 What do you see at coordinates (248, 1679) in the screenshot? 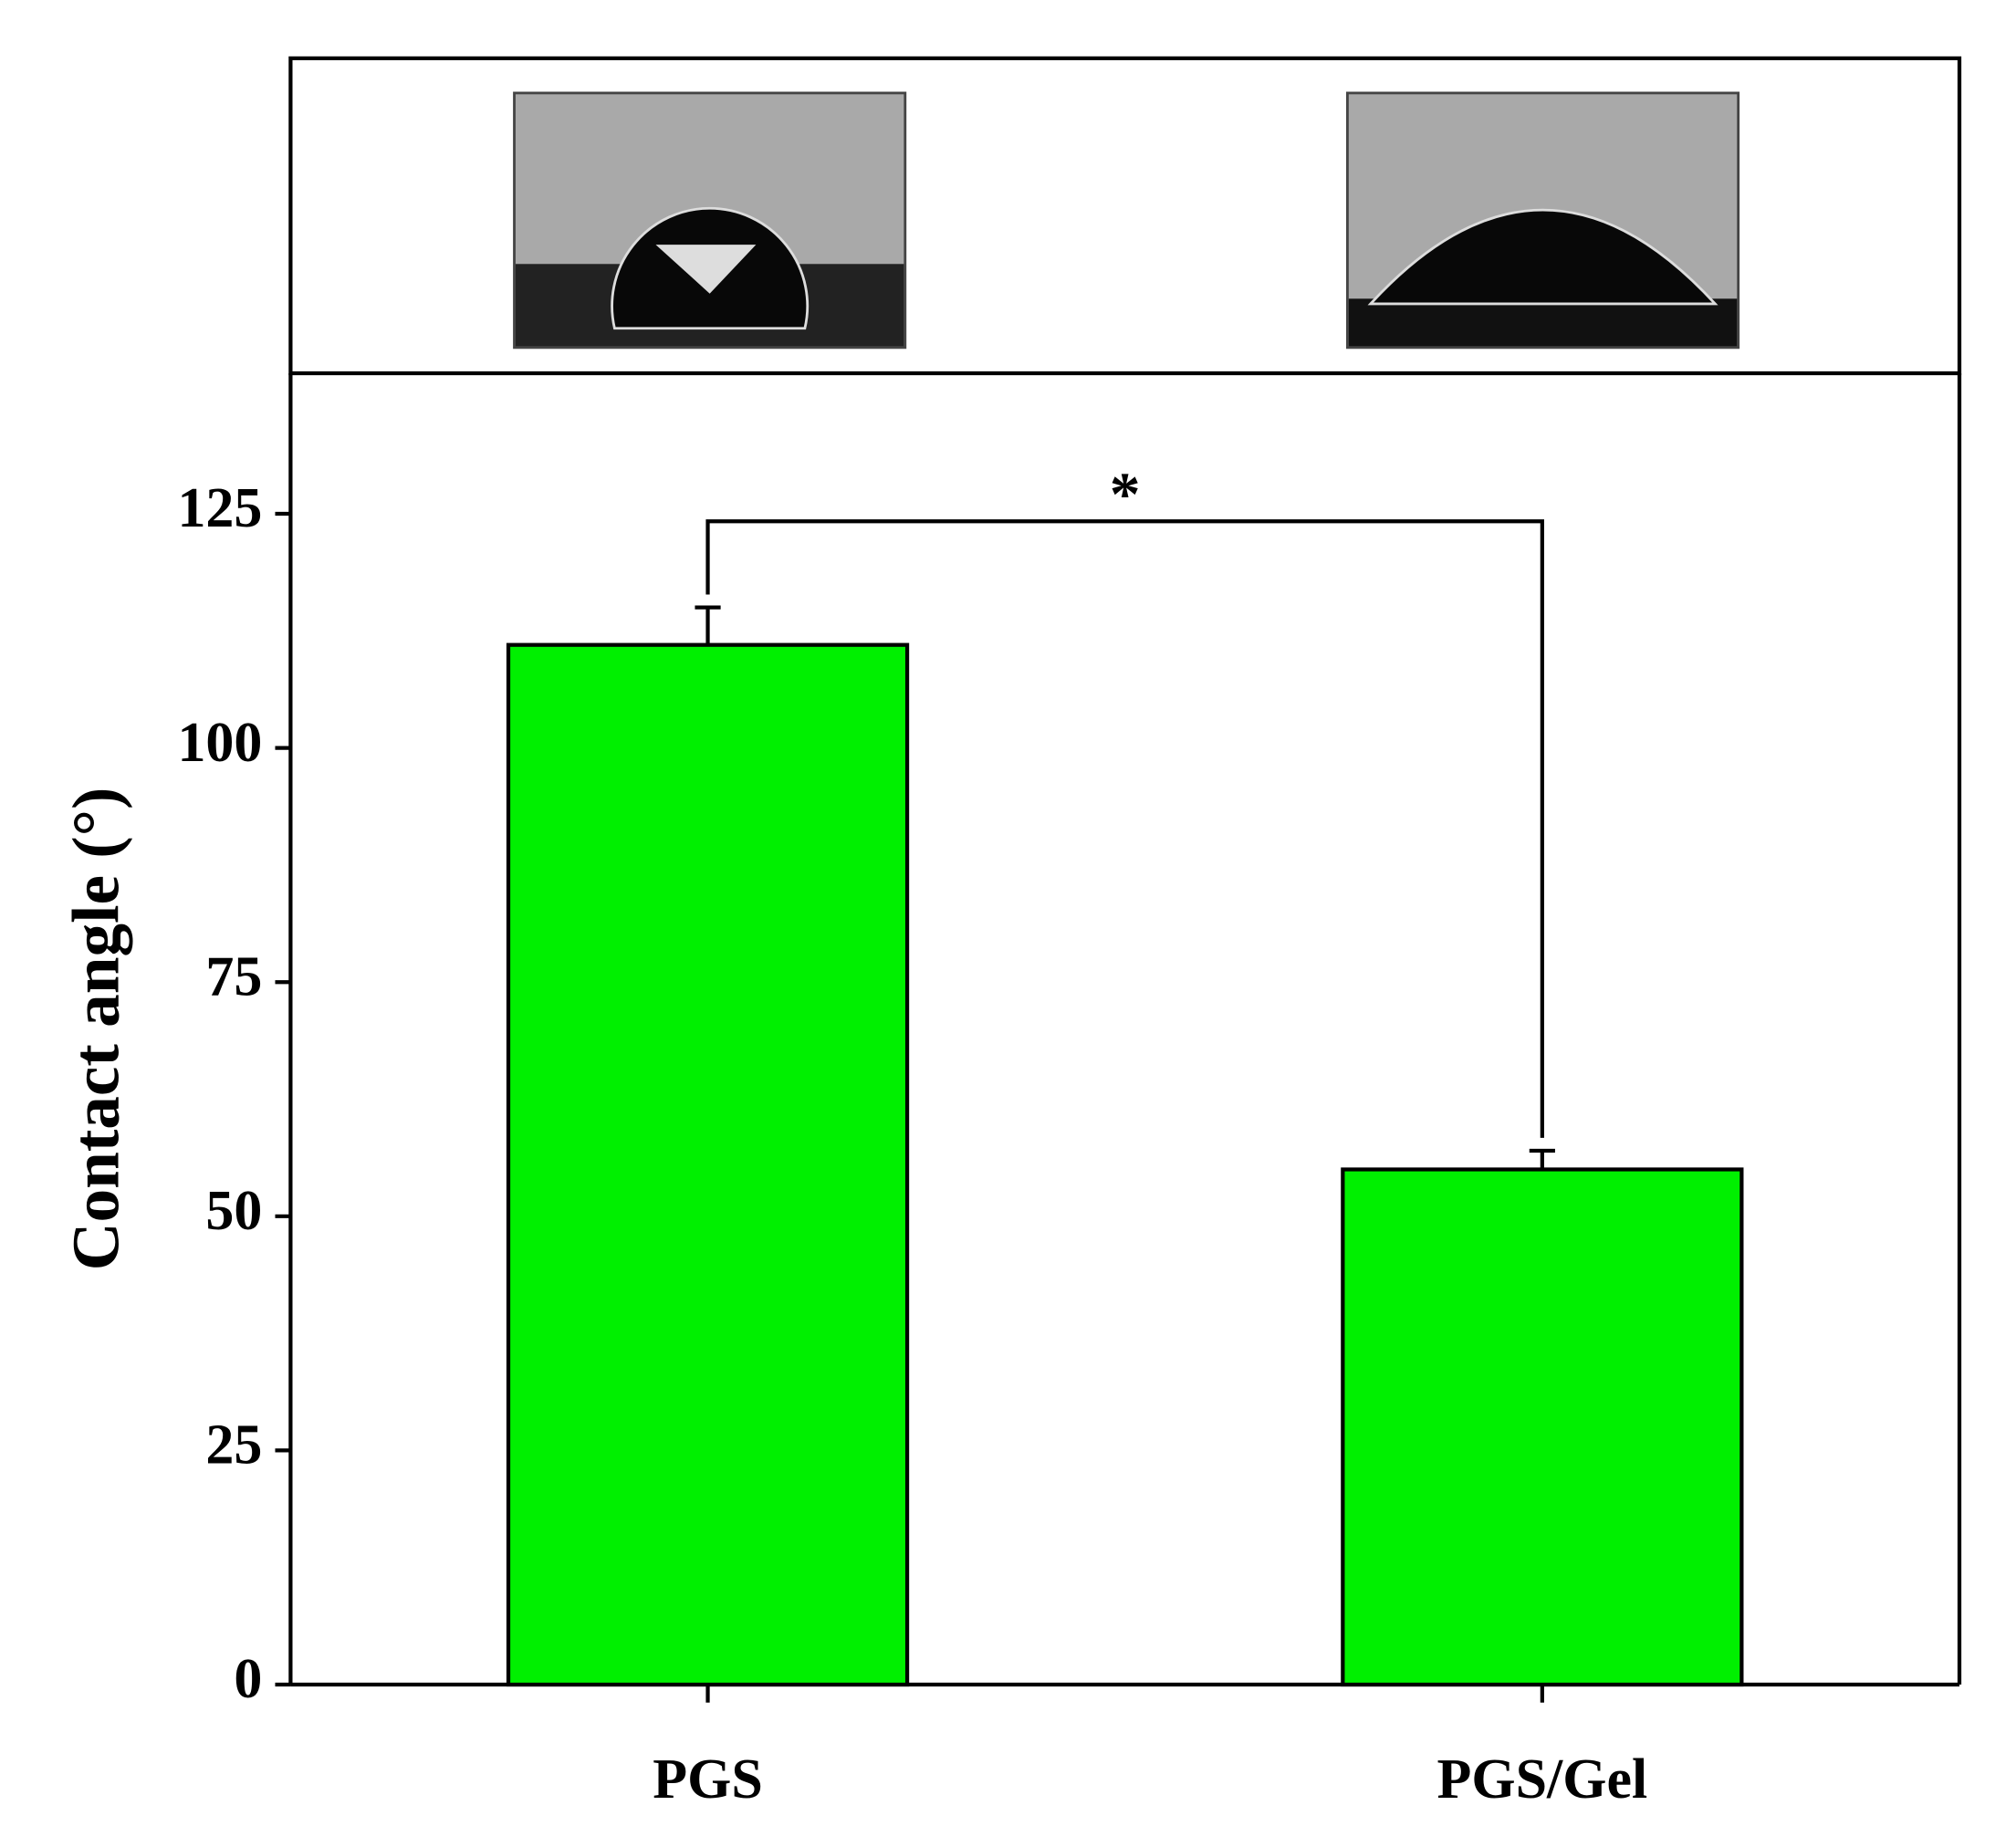
I see `y-tick-label: 0` at bounding box center [248, 1679].